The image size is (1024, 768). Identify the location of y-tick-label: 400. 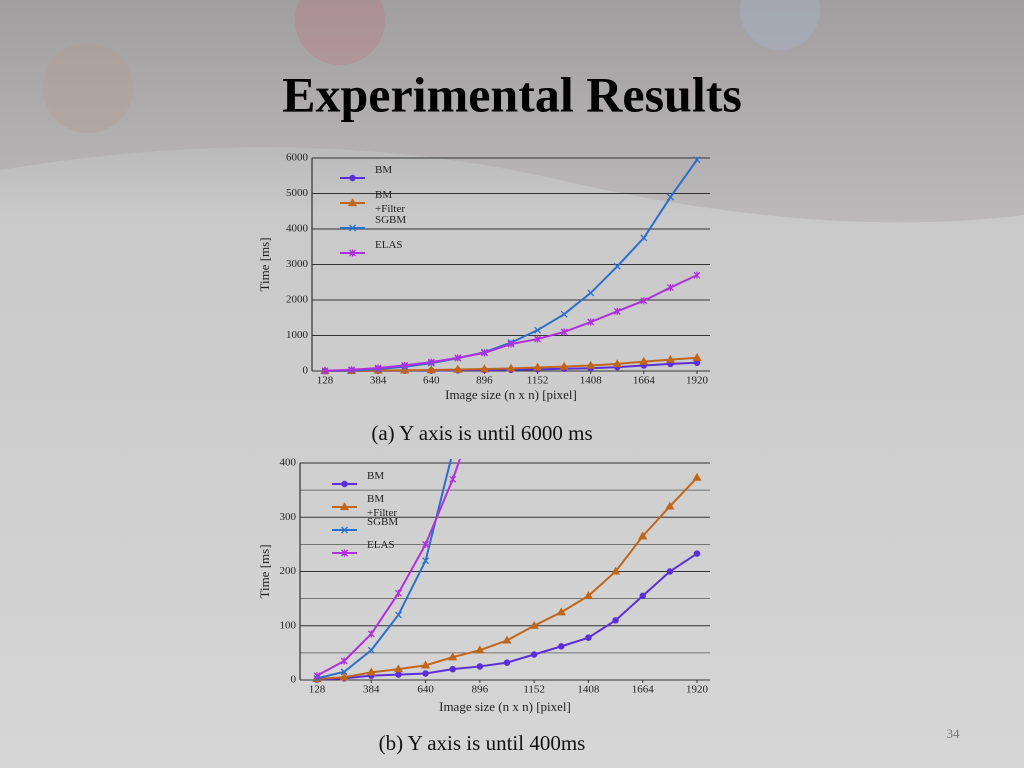
(288, 463).